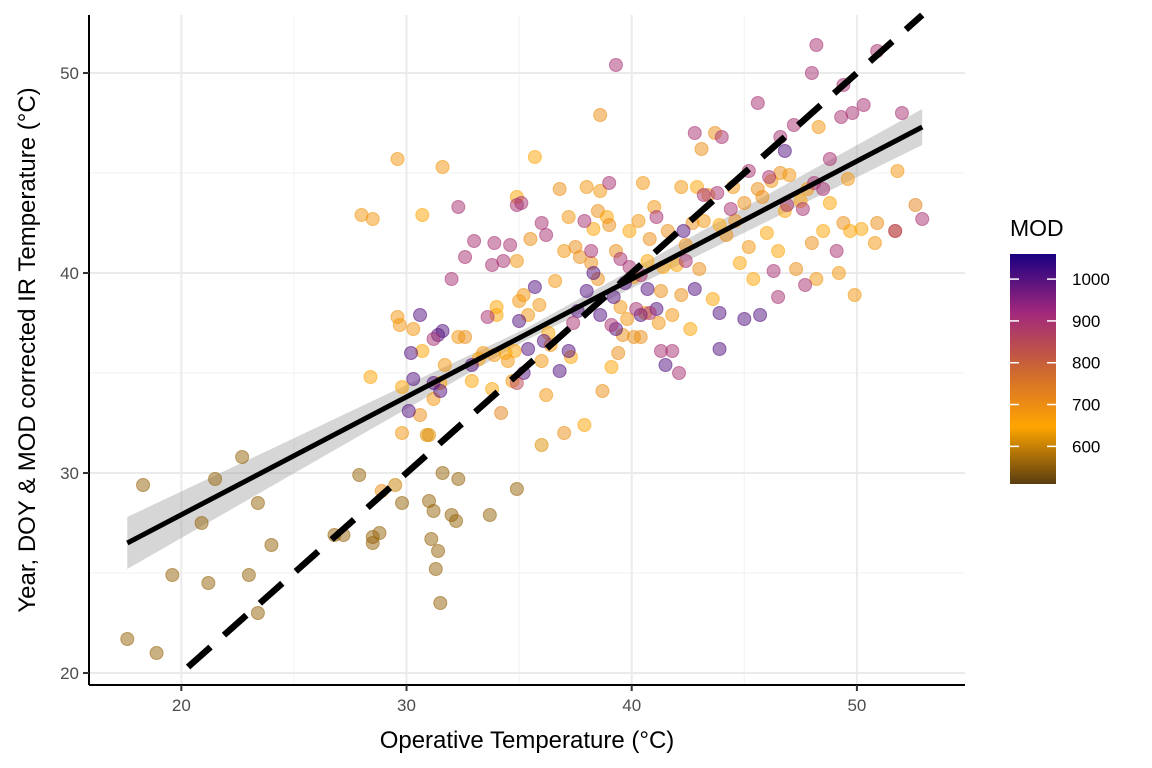 The image size is (1152, 768). What do you see at coordinates (527, 740) in the screenshot?
I see `x-axis-title: Operative Temperature (°C)` at bounding box center [527, 740].